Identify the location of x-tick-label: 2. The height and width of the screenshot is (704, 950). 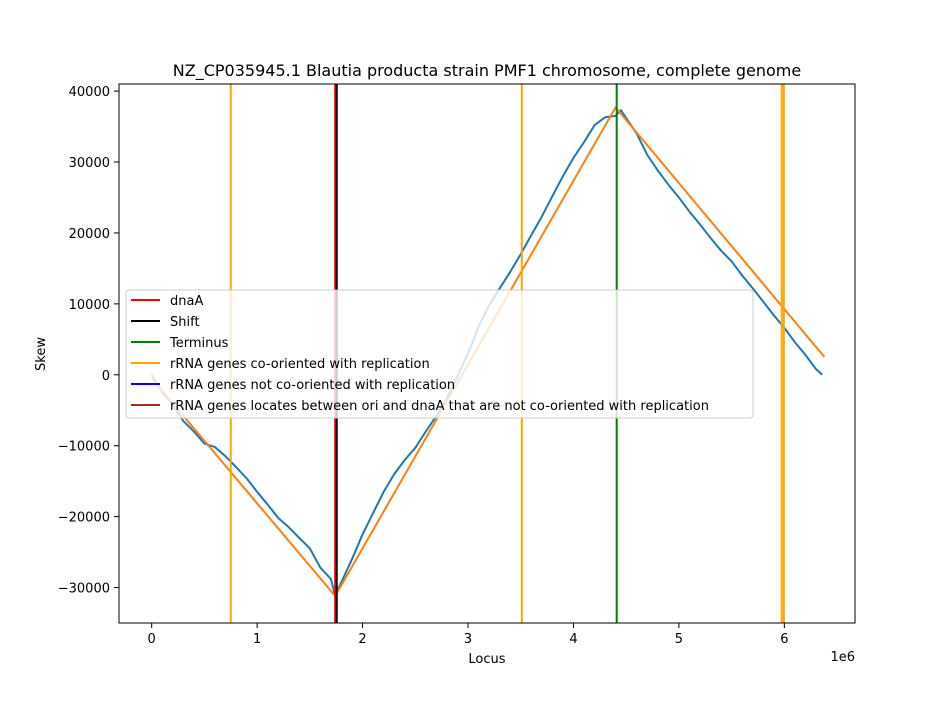
(362, 639).